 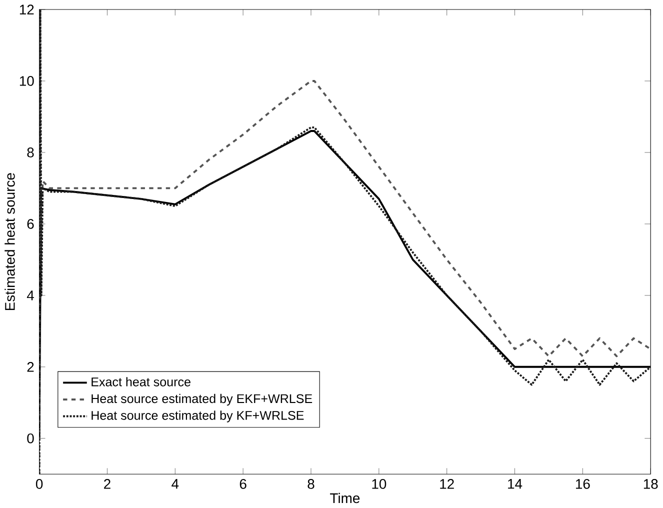 What do you see at coordinates (583, 484) in the screenshot?
I see `x-tick-label: 16` at bounding box center [583, 484].